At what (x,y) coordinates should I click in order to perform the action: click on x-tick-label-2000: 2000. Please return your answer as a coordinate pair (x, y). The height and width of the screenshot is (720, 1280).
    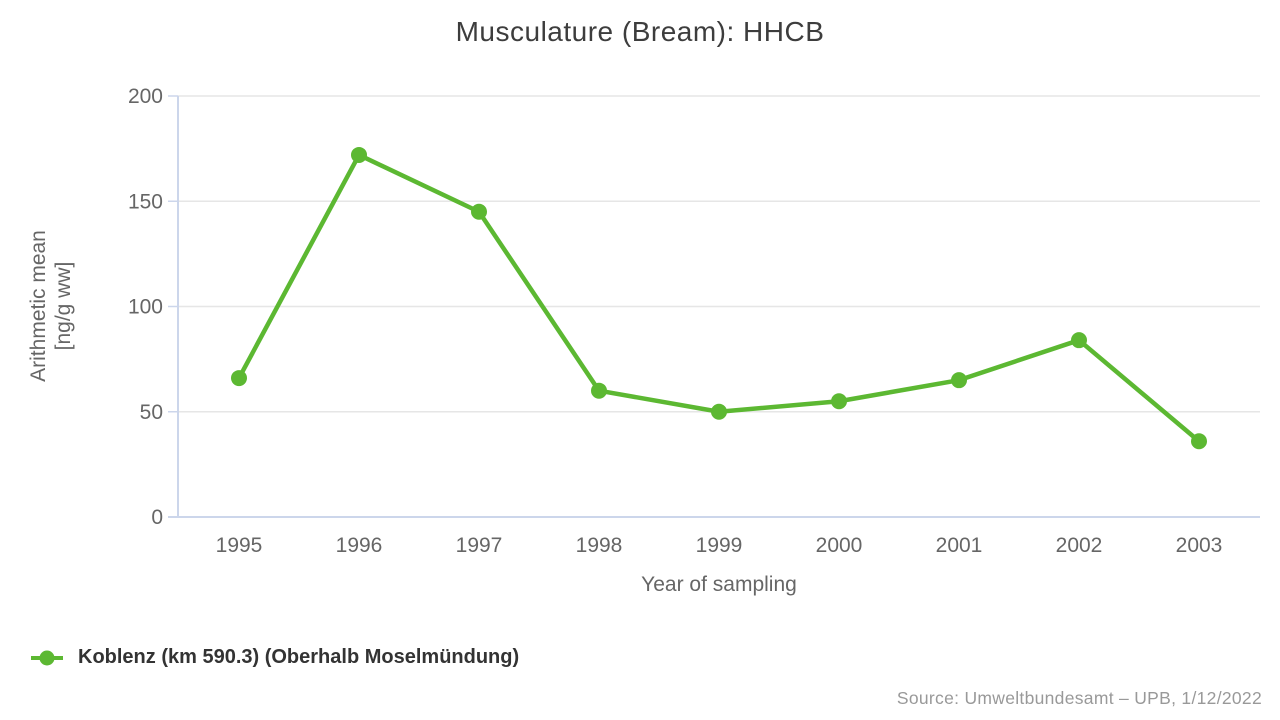
    Looking at the image, I should click on (839, 545).